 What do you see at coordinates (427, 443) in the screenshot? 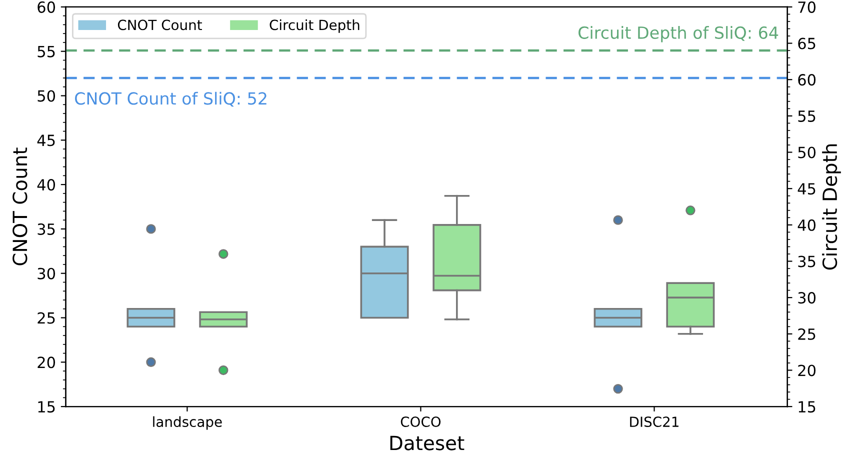
I see `x-axis-title: Dateset` at bounding box center [427, 443].